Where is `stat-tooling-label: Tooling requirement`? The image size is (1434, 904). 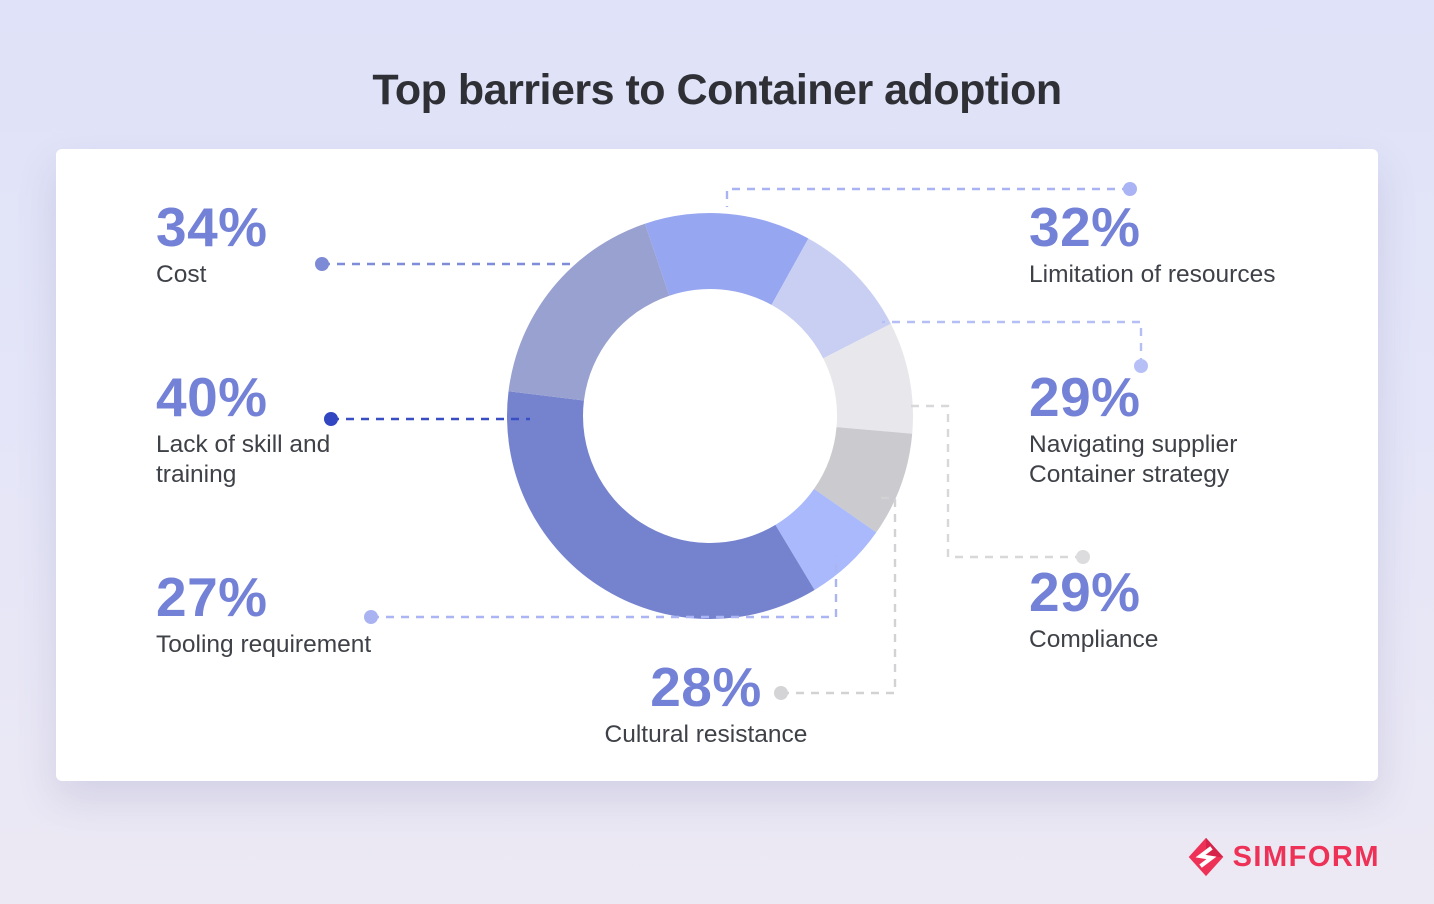 stat-tooling-label: Tooling requirement is located at coordinates (264, 644).